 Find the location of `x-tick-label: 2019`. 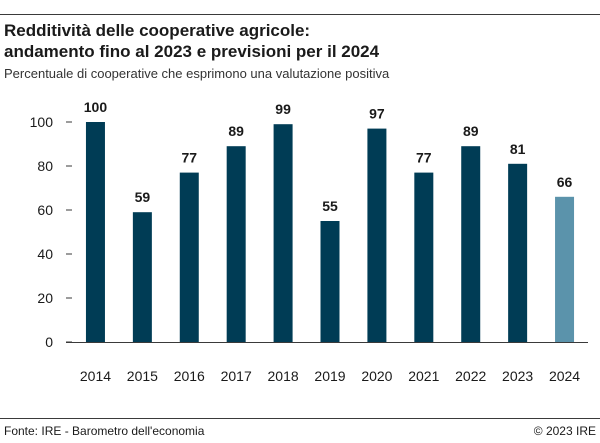

x-tick-label: 2019 is located at coordinates (329, 376).